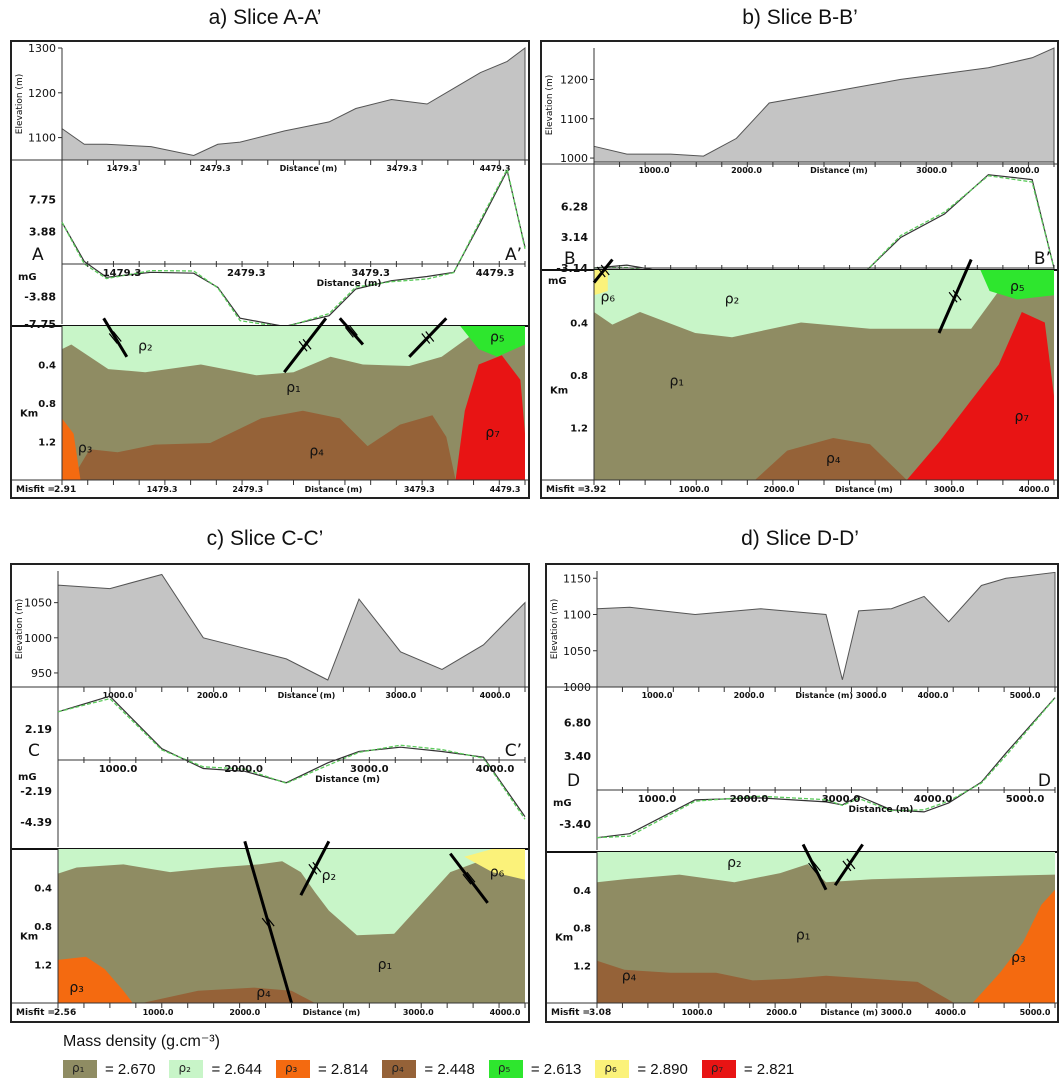 The image size is (1059, 1088). What do you see at coordinates (800, 538) in the screenshot?
I see `panel-title-d: d) Slice D-D’` at bounding box center [800, 538].